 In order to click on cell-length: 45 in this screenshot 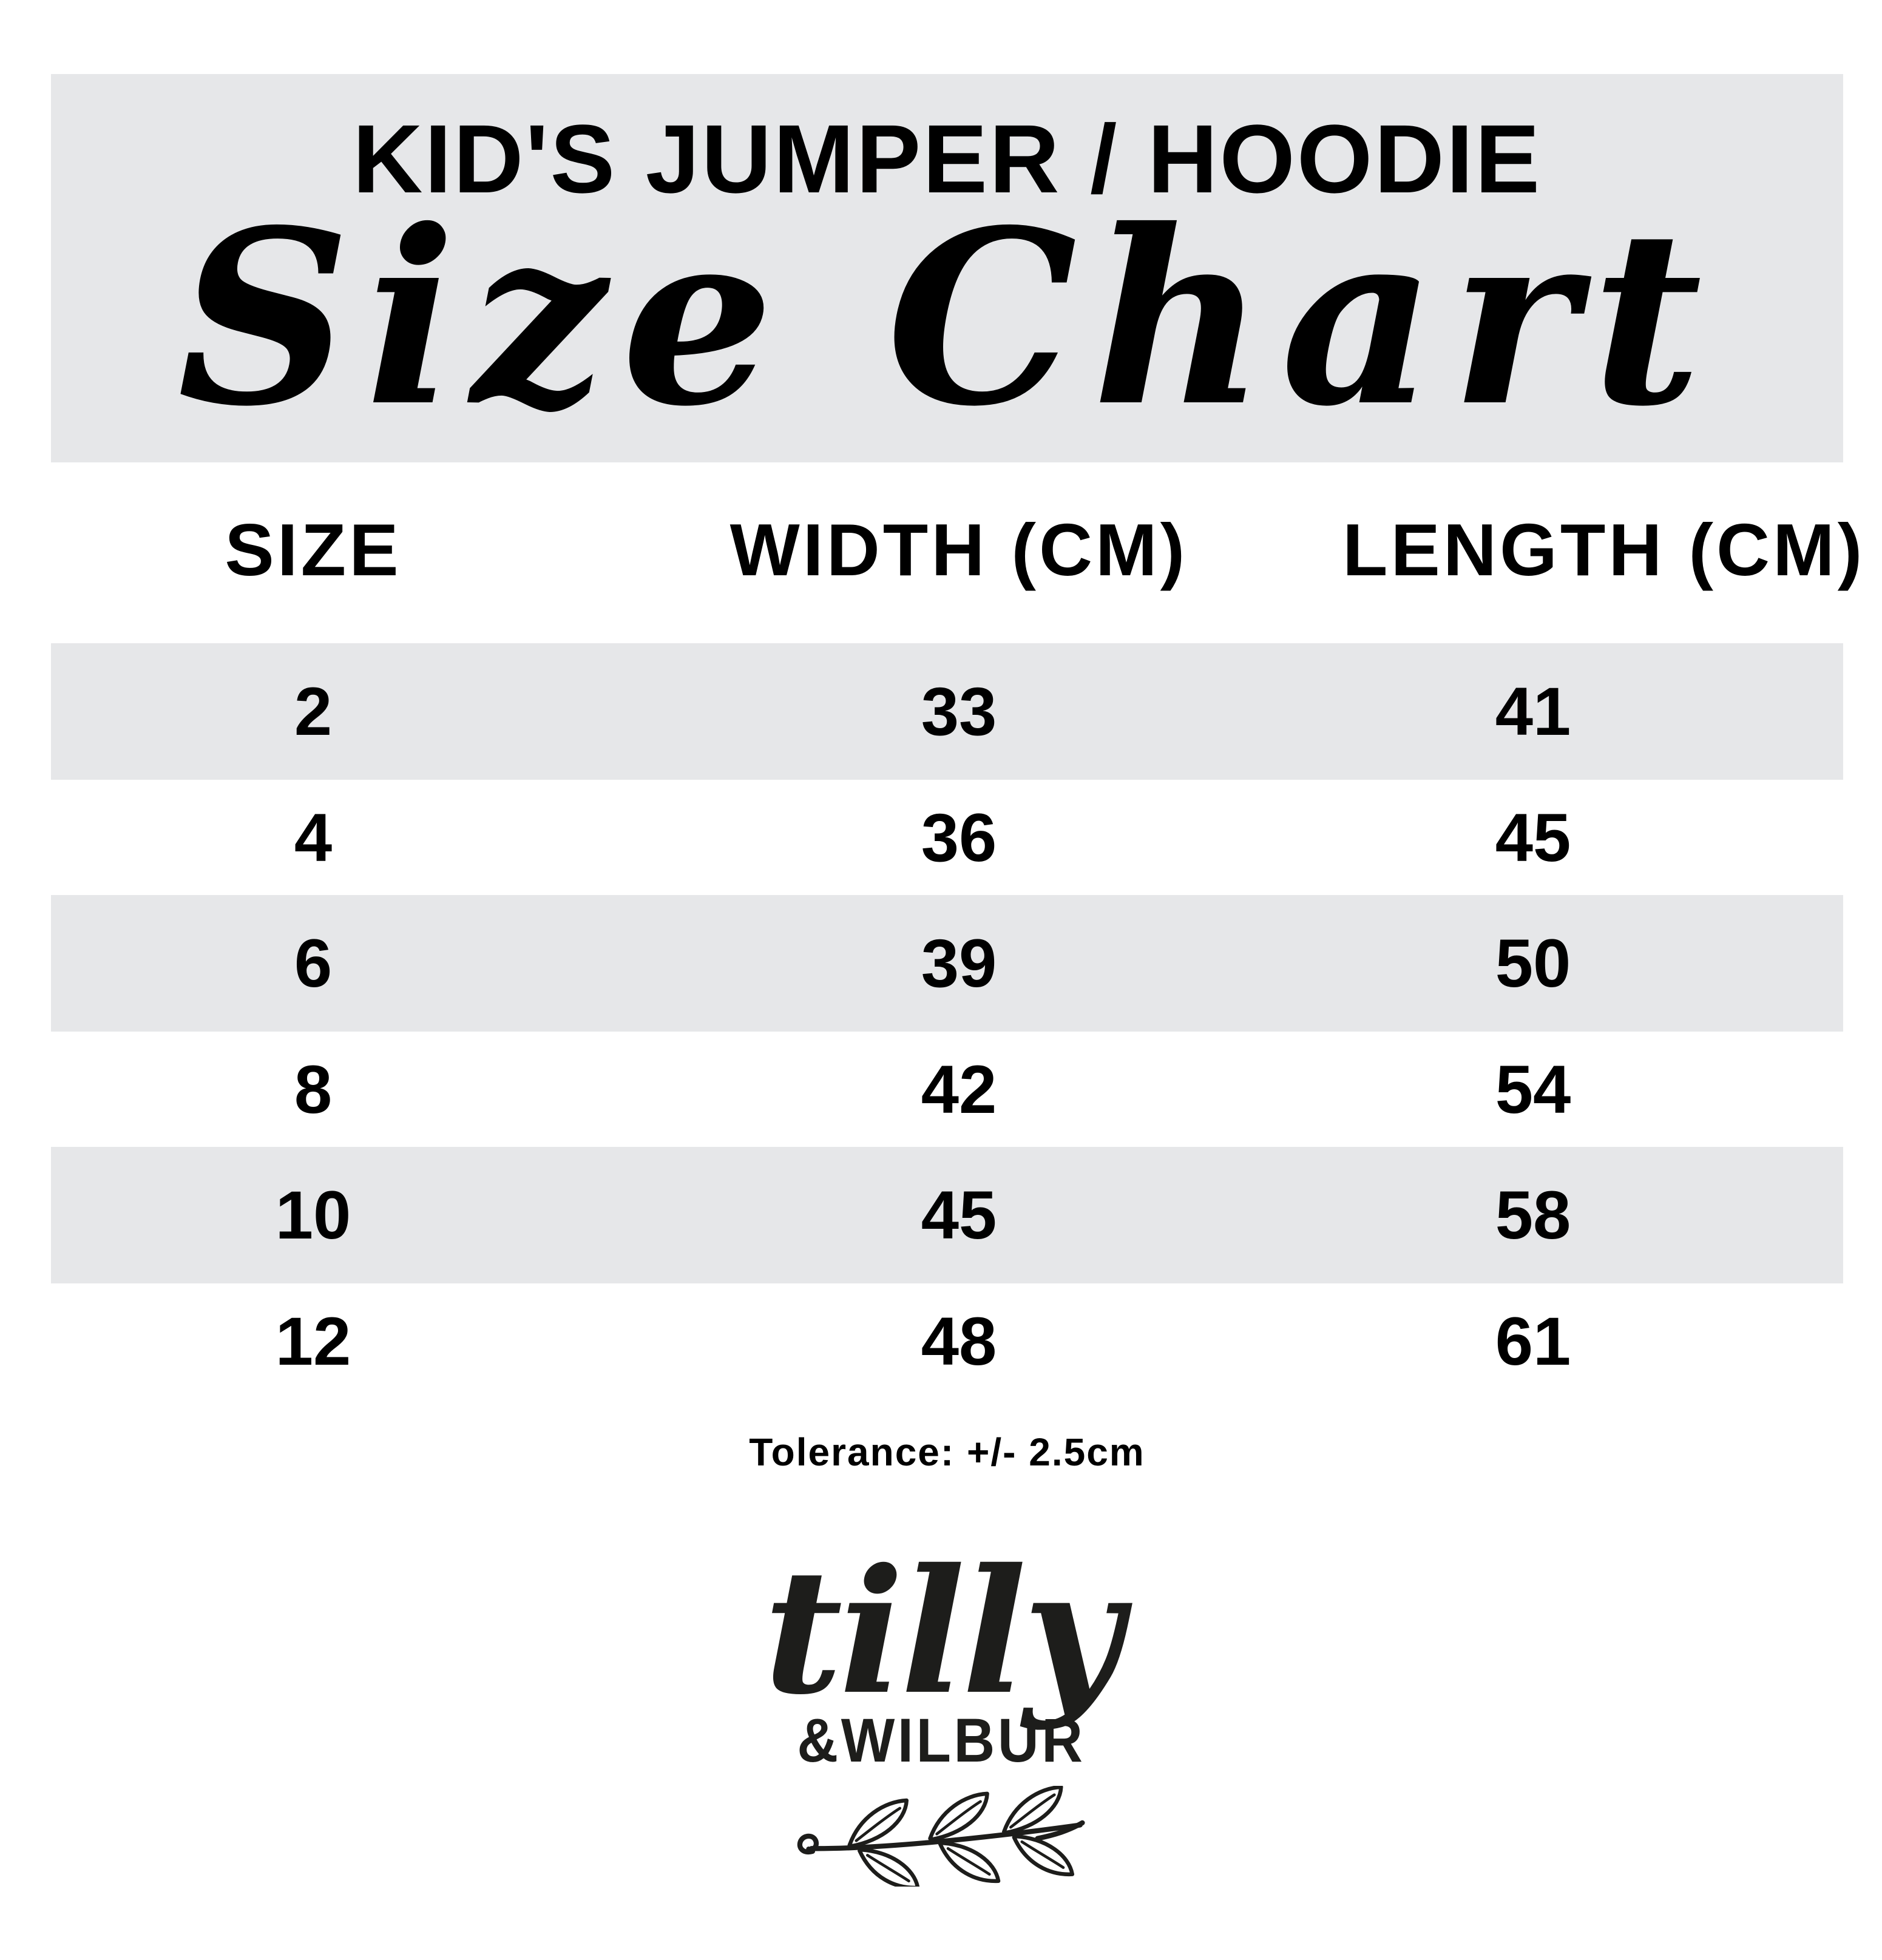, I will do `click(1533, 837)`.